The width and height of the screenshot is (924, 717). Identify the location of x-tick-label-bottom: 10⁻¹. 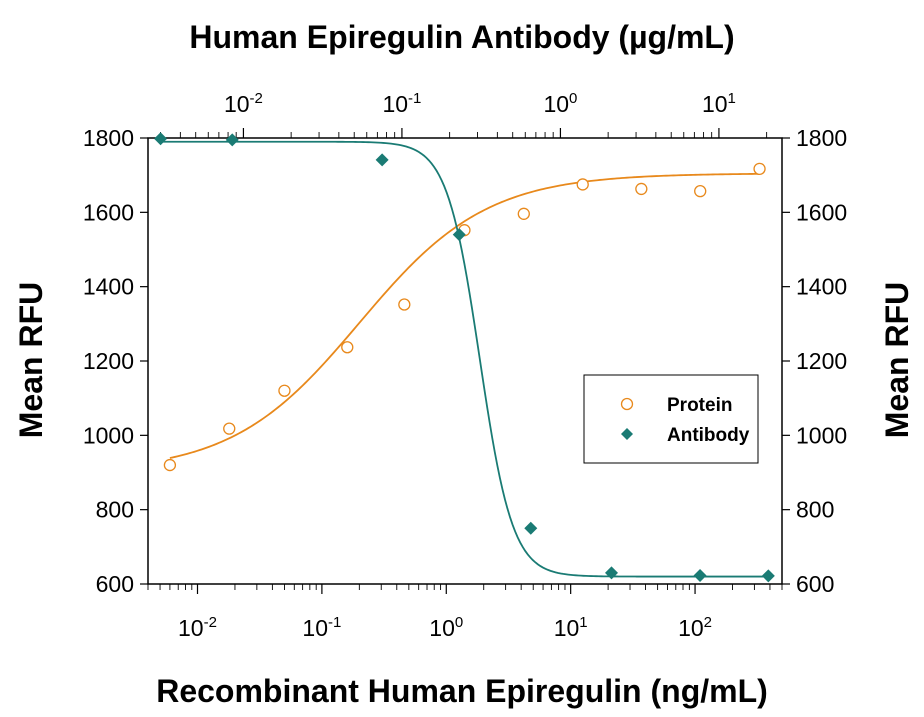
(321, 627).